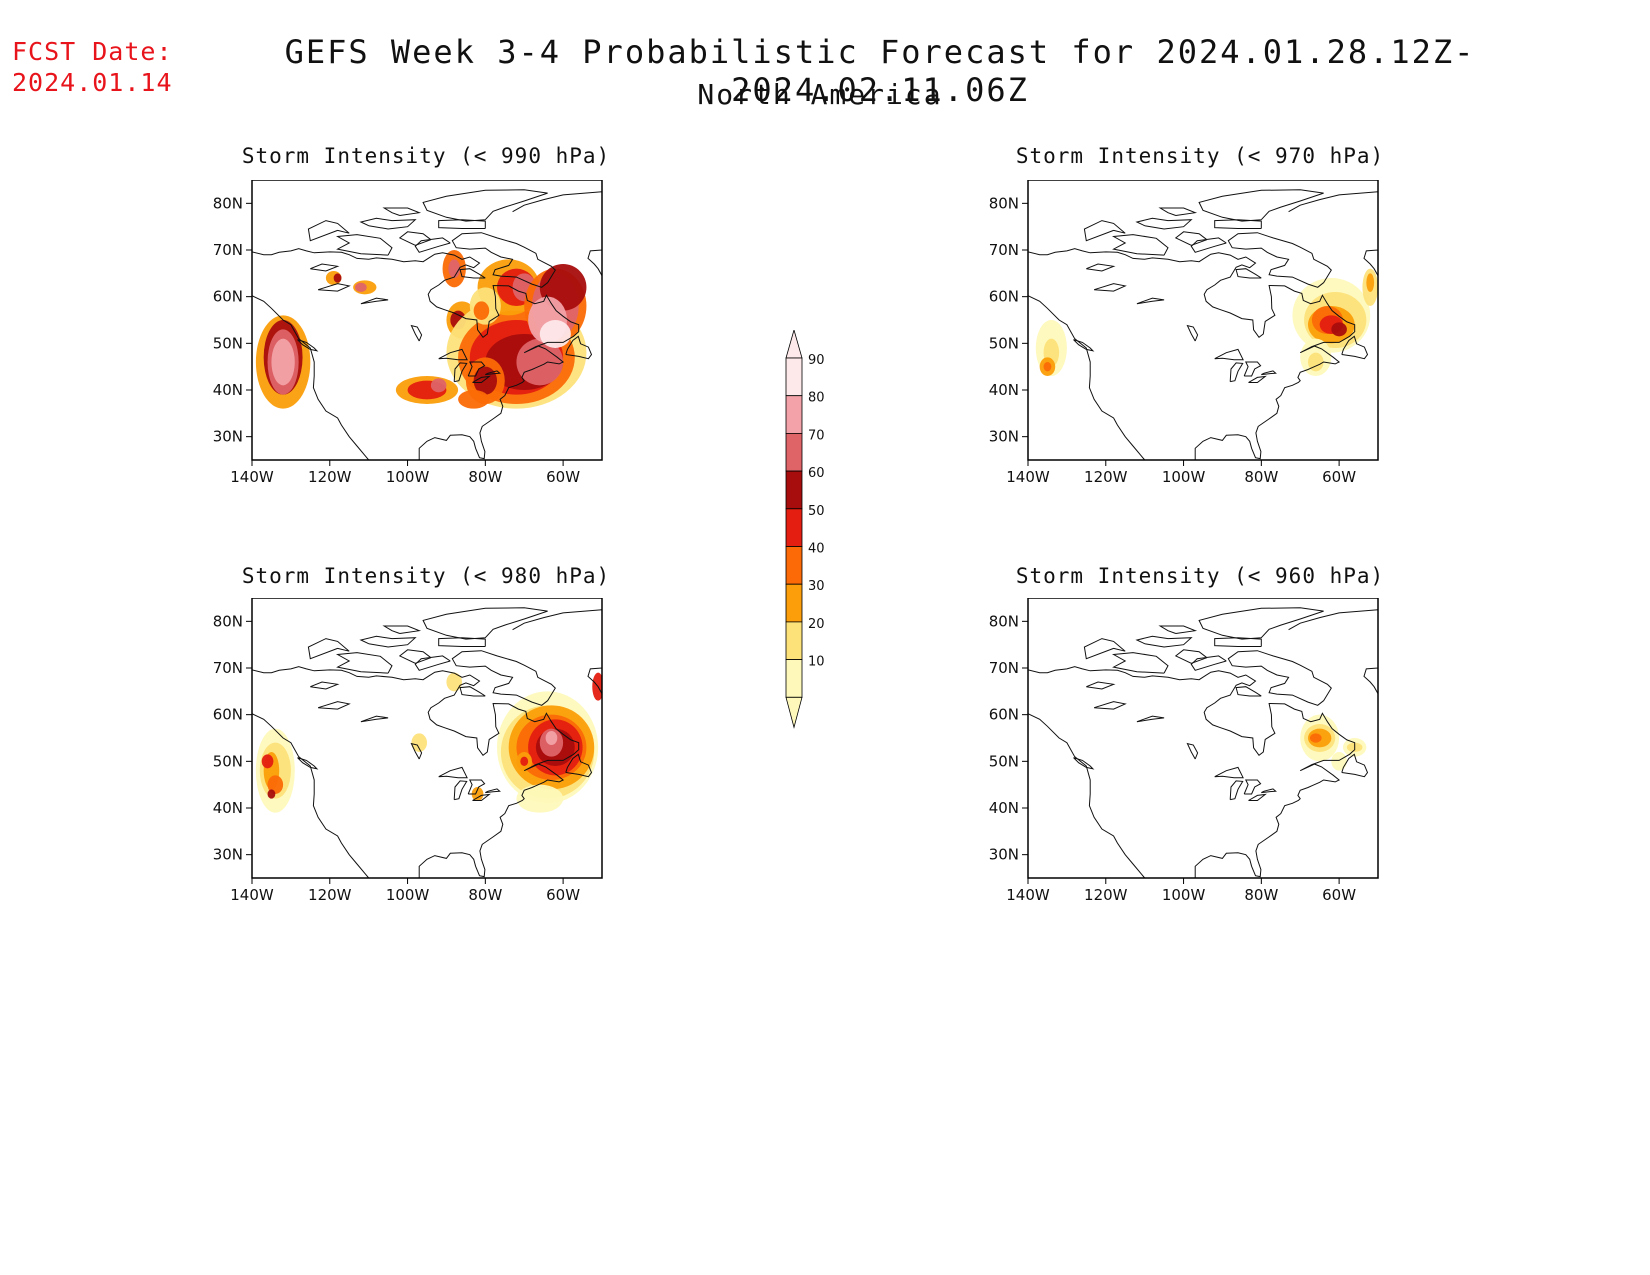 This screenshot has width=1650, height=1275. What do you see at coordinates (92, 51) in the screenshot?
I see `fcst-date-label: FCST Date:` at bounding box center [92, 51].